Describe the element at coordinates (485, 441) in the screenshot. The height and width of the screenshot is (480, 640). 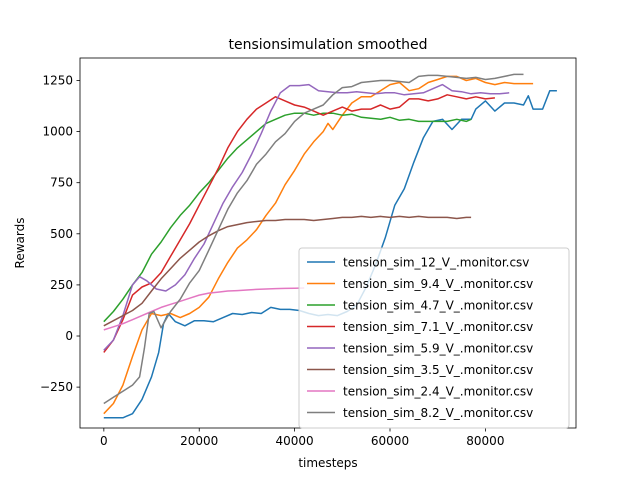
I see `x-tick-label-4: 80000` at that location.